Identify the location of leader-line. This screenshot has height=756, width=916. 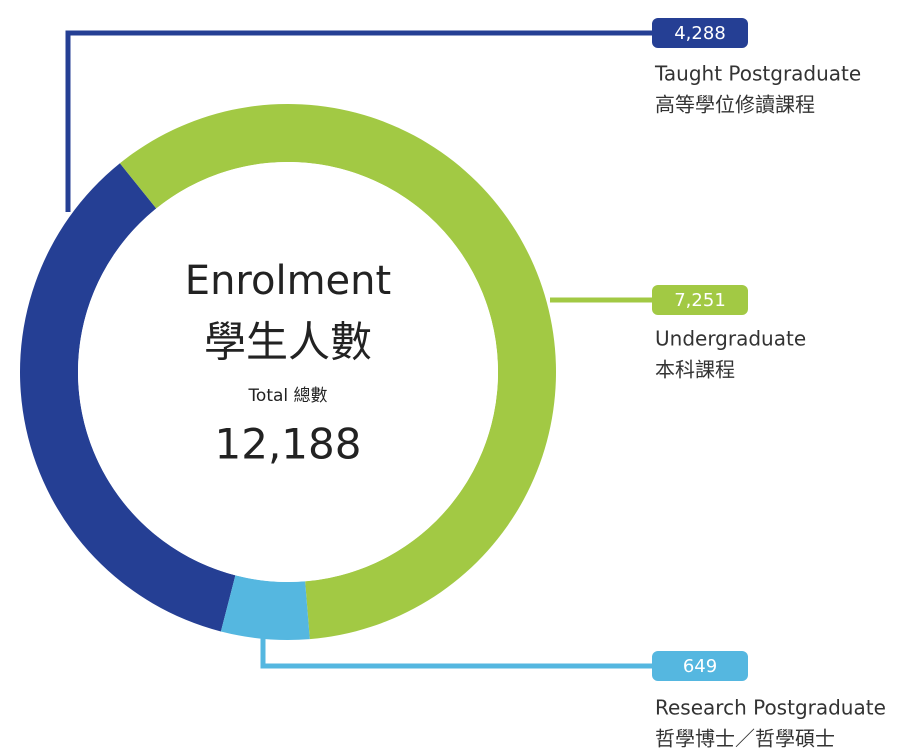
(457, 648).